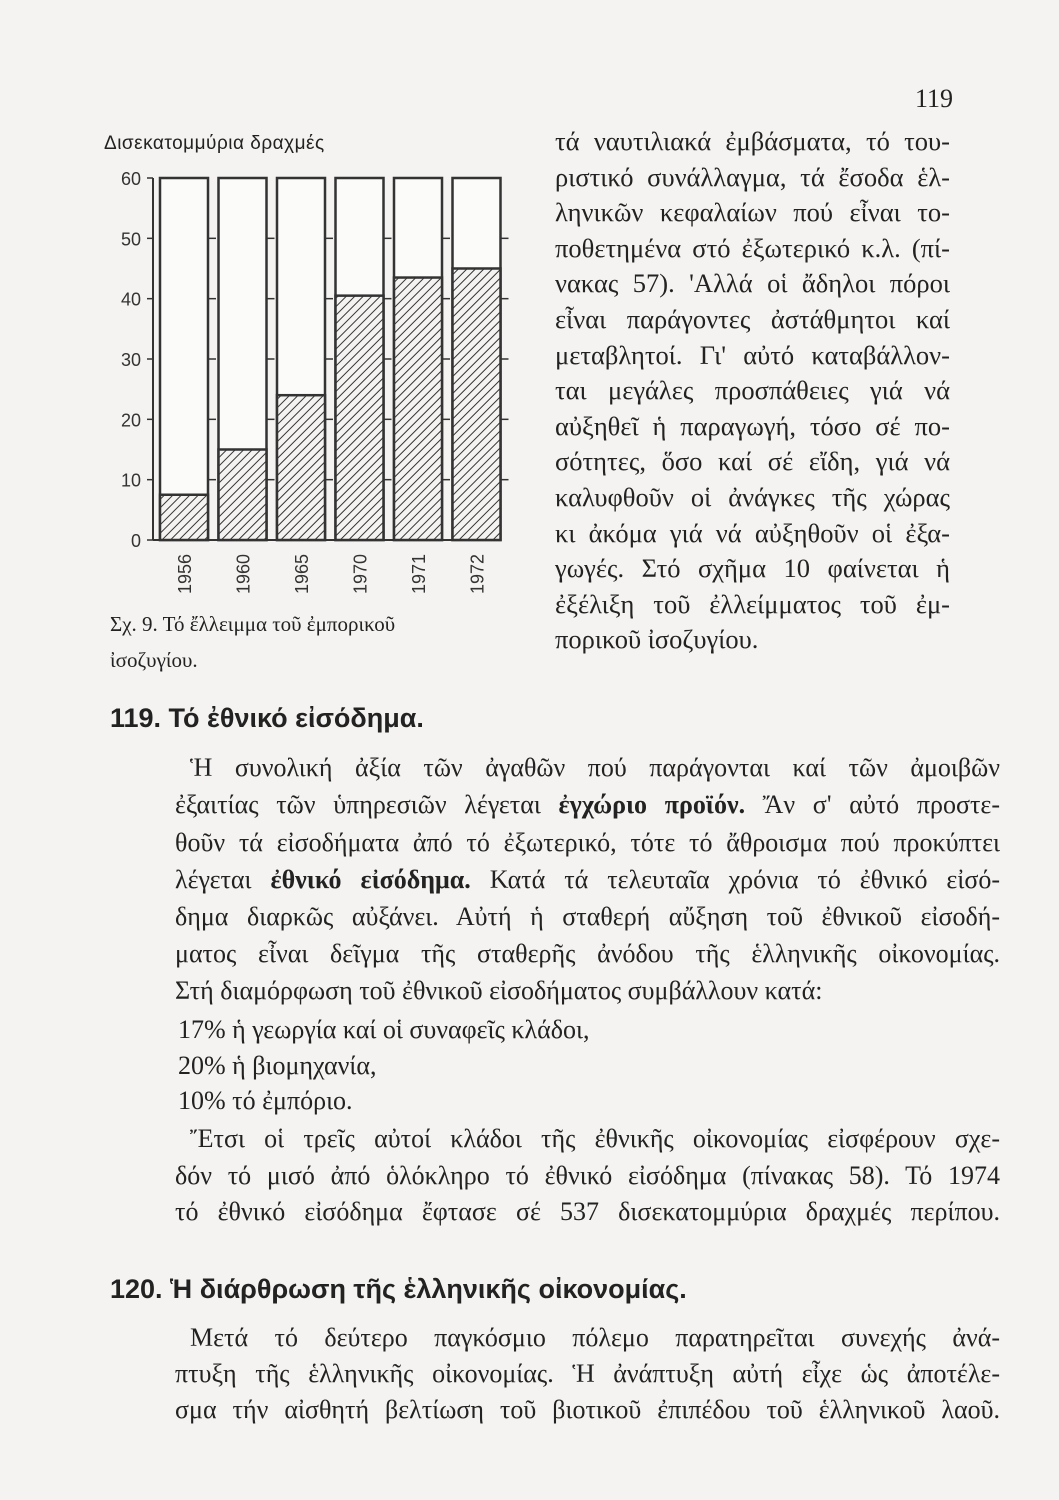  I want to click on section-119-heading: 119. Τό ἐθνικό εἰσόδημα., so click(267, 718).